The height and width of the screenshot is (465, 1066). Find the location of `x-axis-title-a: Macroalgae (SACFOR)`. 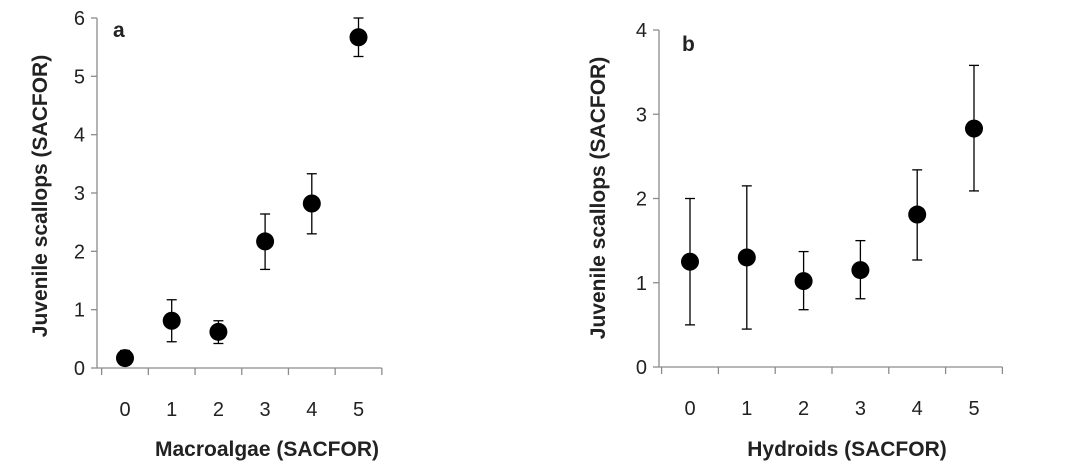

x-axis-title-a: Macroalgae (SACFOR) is located at coordinates (267, 449).